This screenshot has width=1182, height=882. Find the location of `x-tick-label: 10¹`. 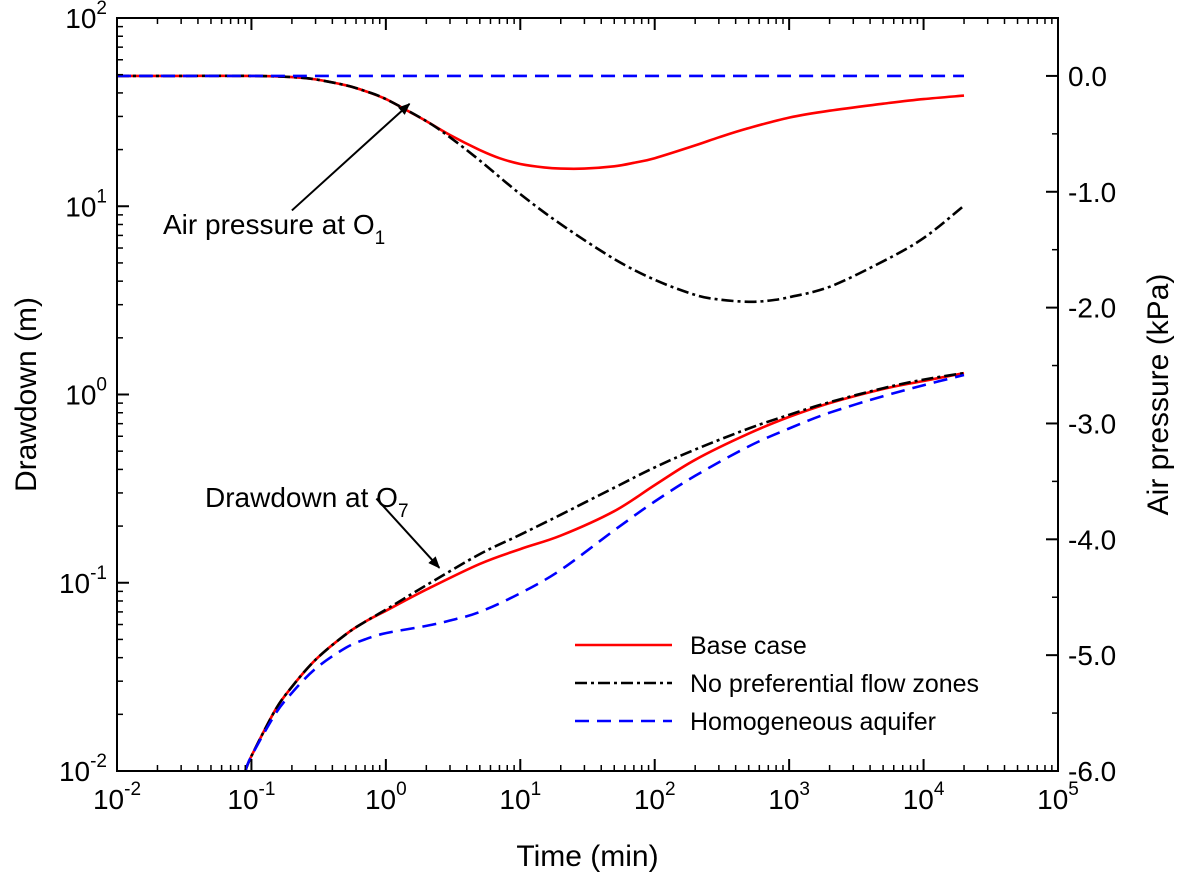

x-tick-label: 10¹ is located at coordinates (520, 797).